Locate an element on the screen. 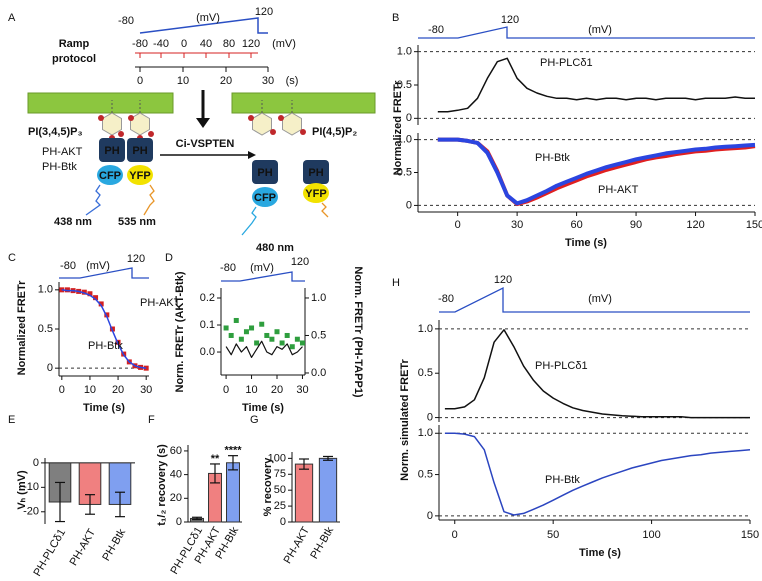 The image size is (762, 581). y2-tick-label: 0.0 is located at coordinates (318, 373).